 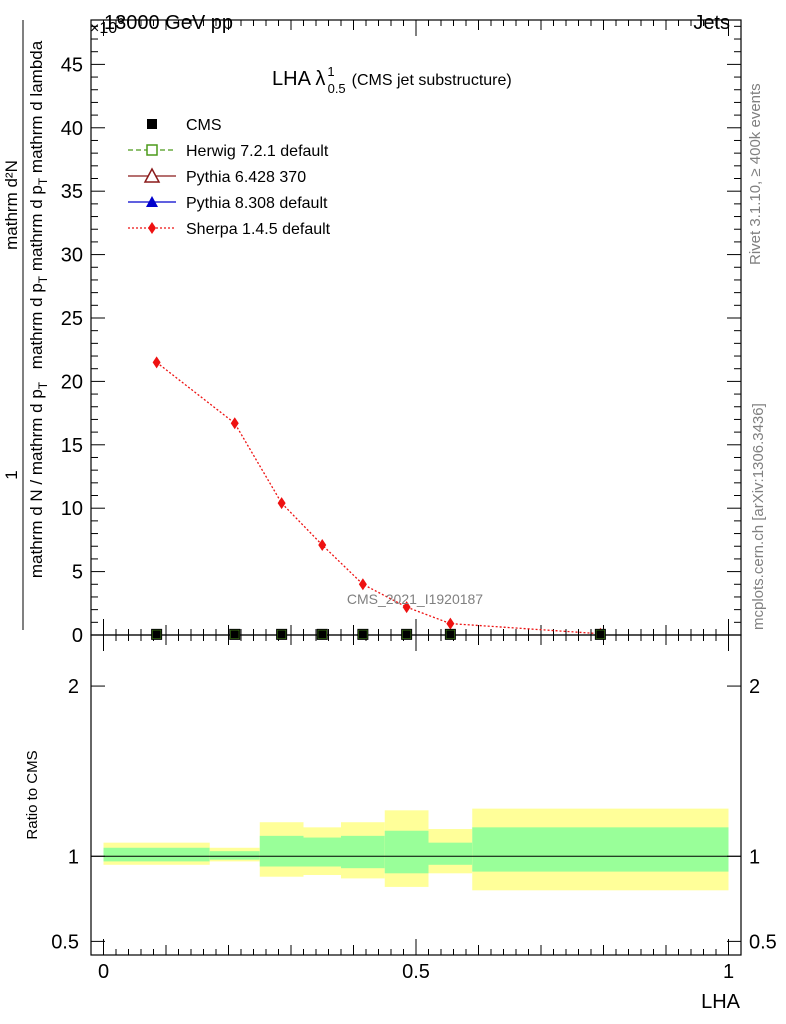 What do you see at coordinates (298, 79) in the screenshot?
I see `plot-title-main: LHA λ` at bounding box center [298, 79].